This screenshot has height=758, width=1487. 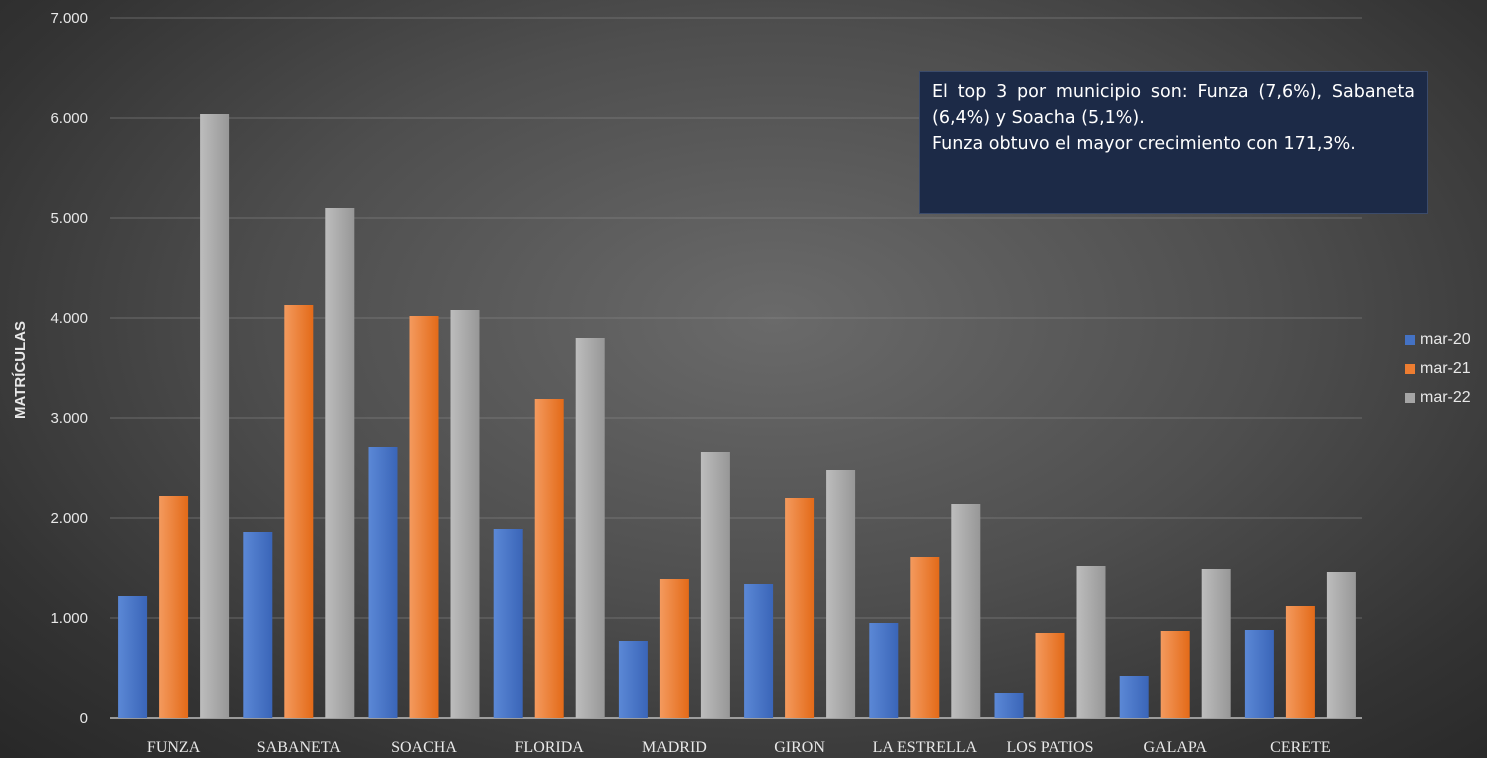 What do you see at coordinates (1091, 642) in the screenshot?
I see `bar-mar-22-los-patios` at bounding box center [1091, 642].